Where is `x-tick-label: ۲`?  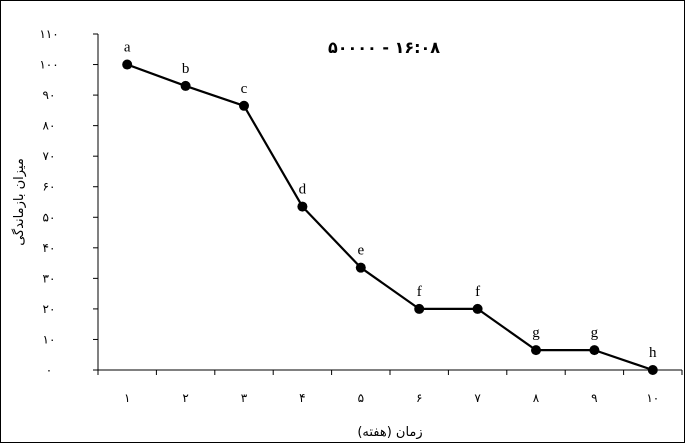 x-tick-label: ۲ is located at coordinates (185, 398).